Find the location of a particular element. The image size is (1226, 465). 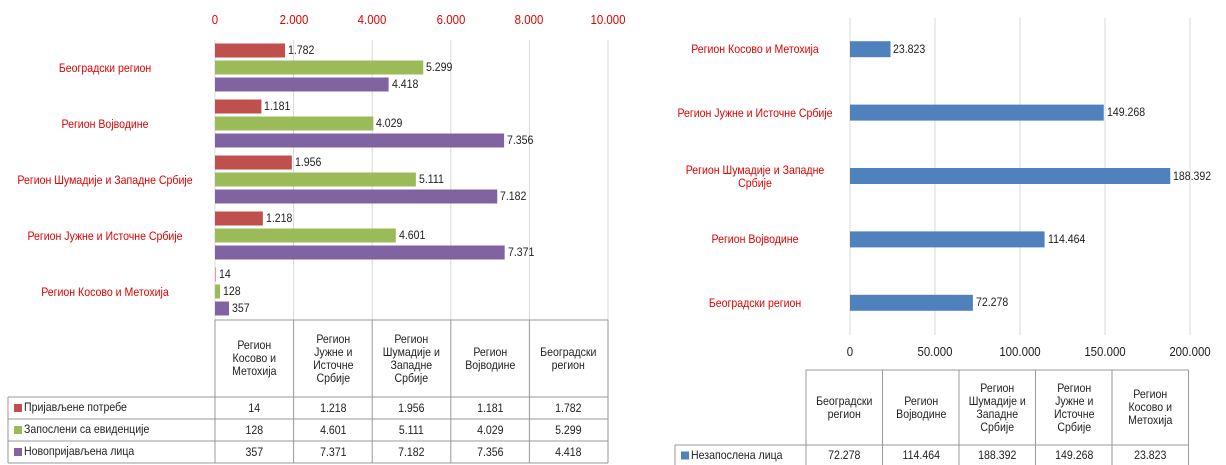

table-cell: 188.392 is located at coordinates (997, 455).